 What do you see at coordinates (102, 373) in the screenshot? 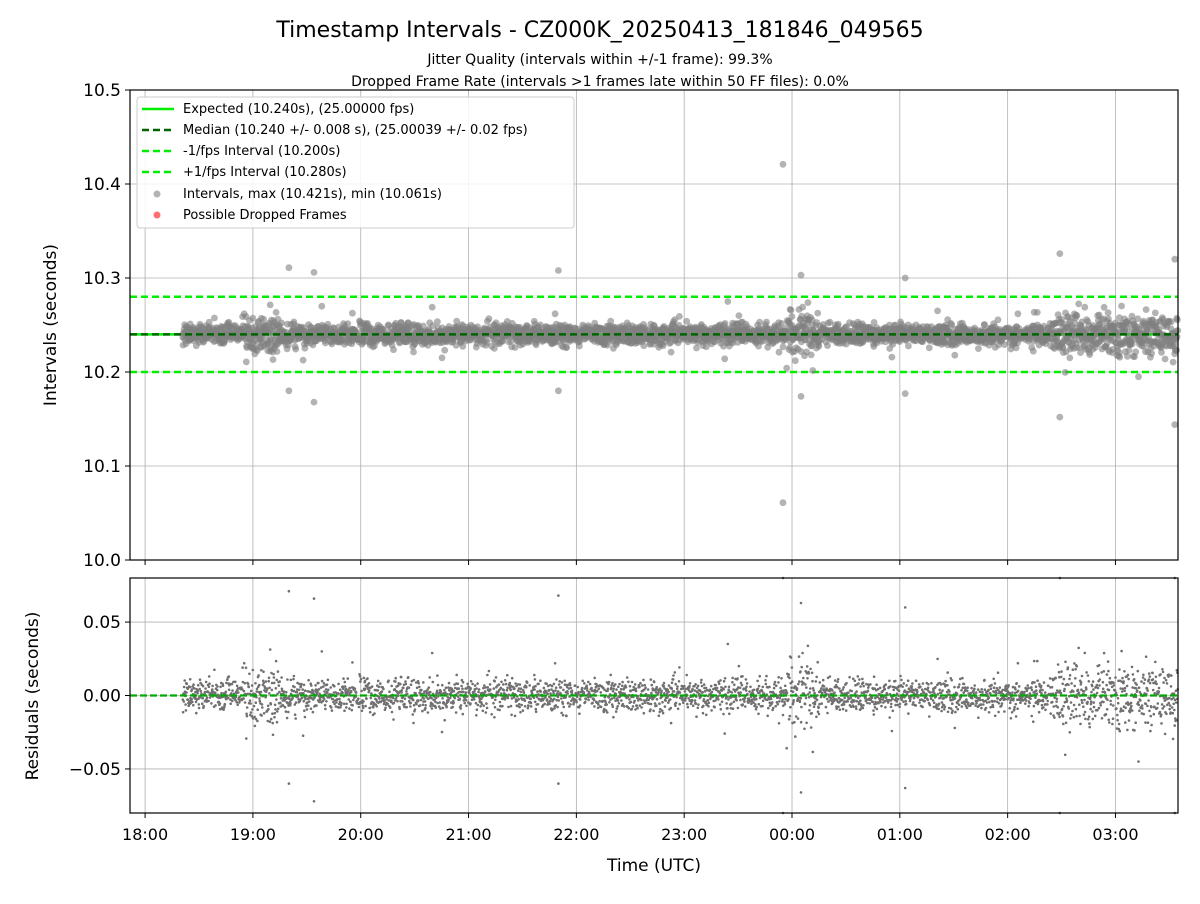
I see `intervals-y-tick-label: 10.2` at bounding box center [102, 373].